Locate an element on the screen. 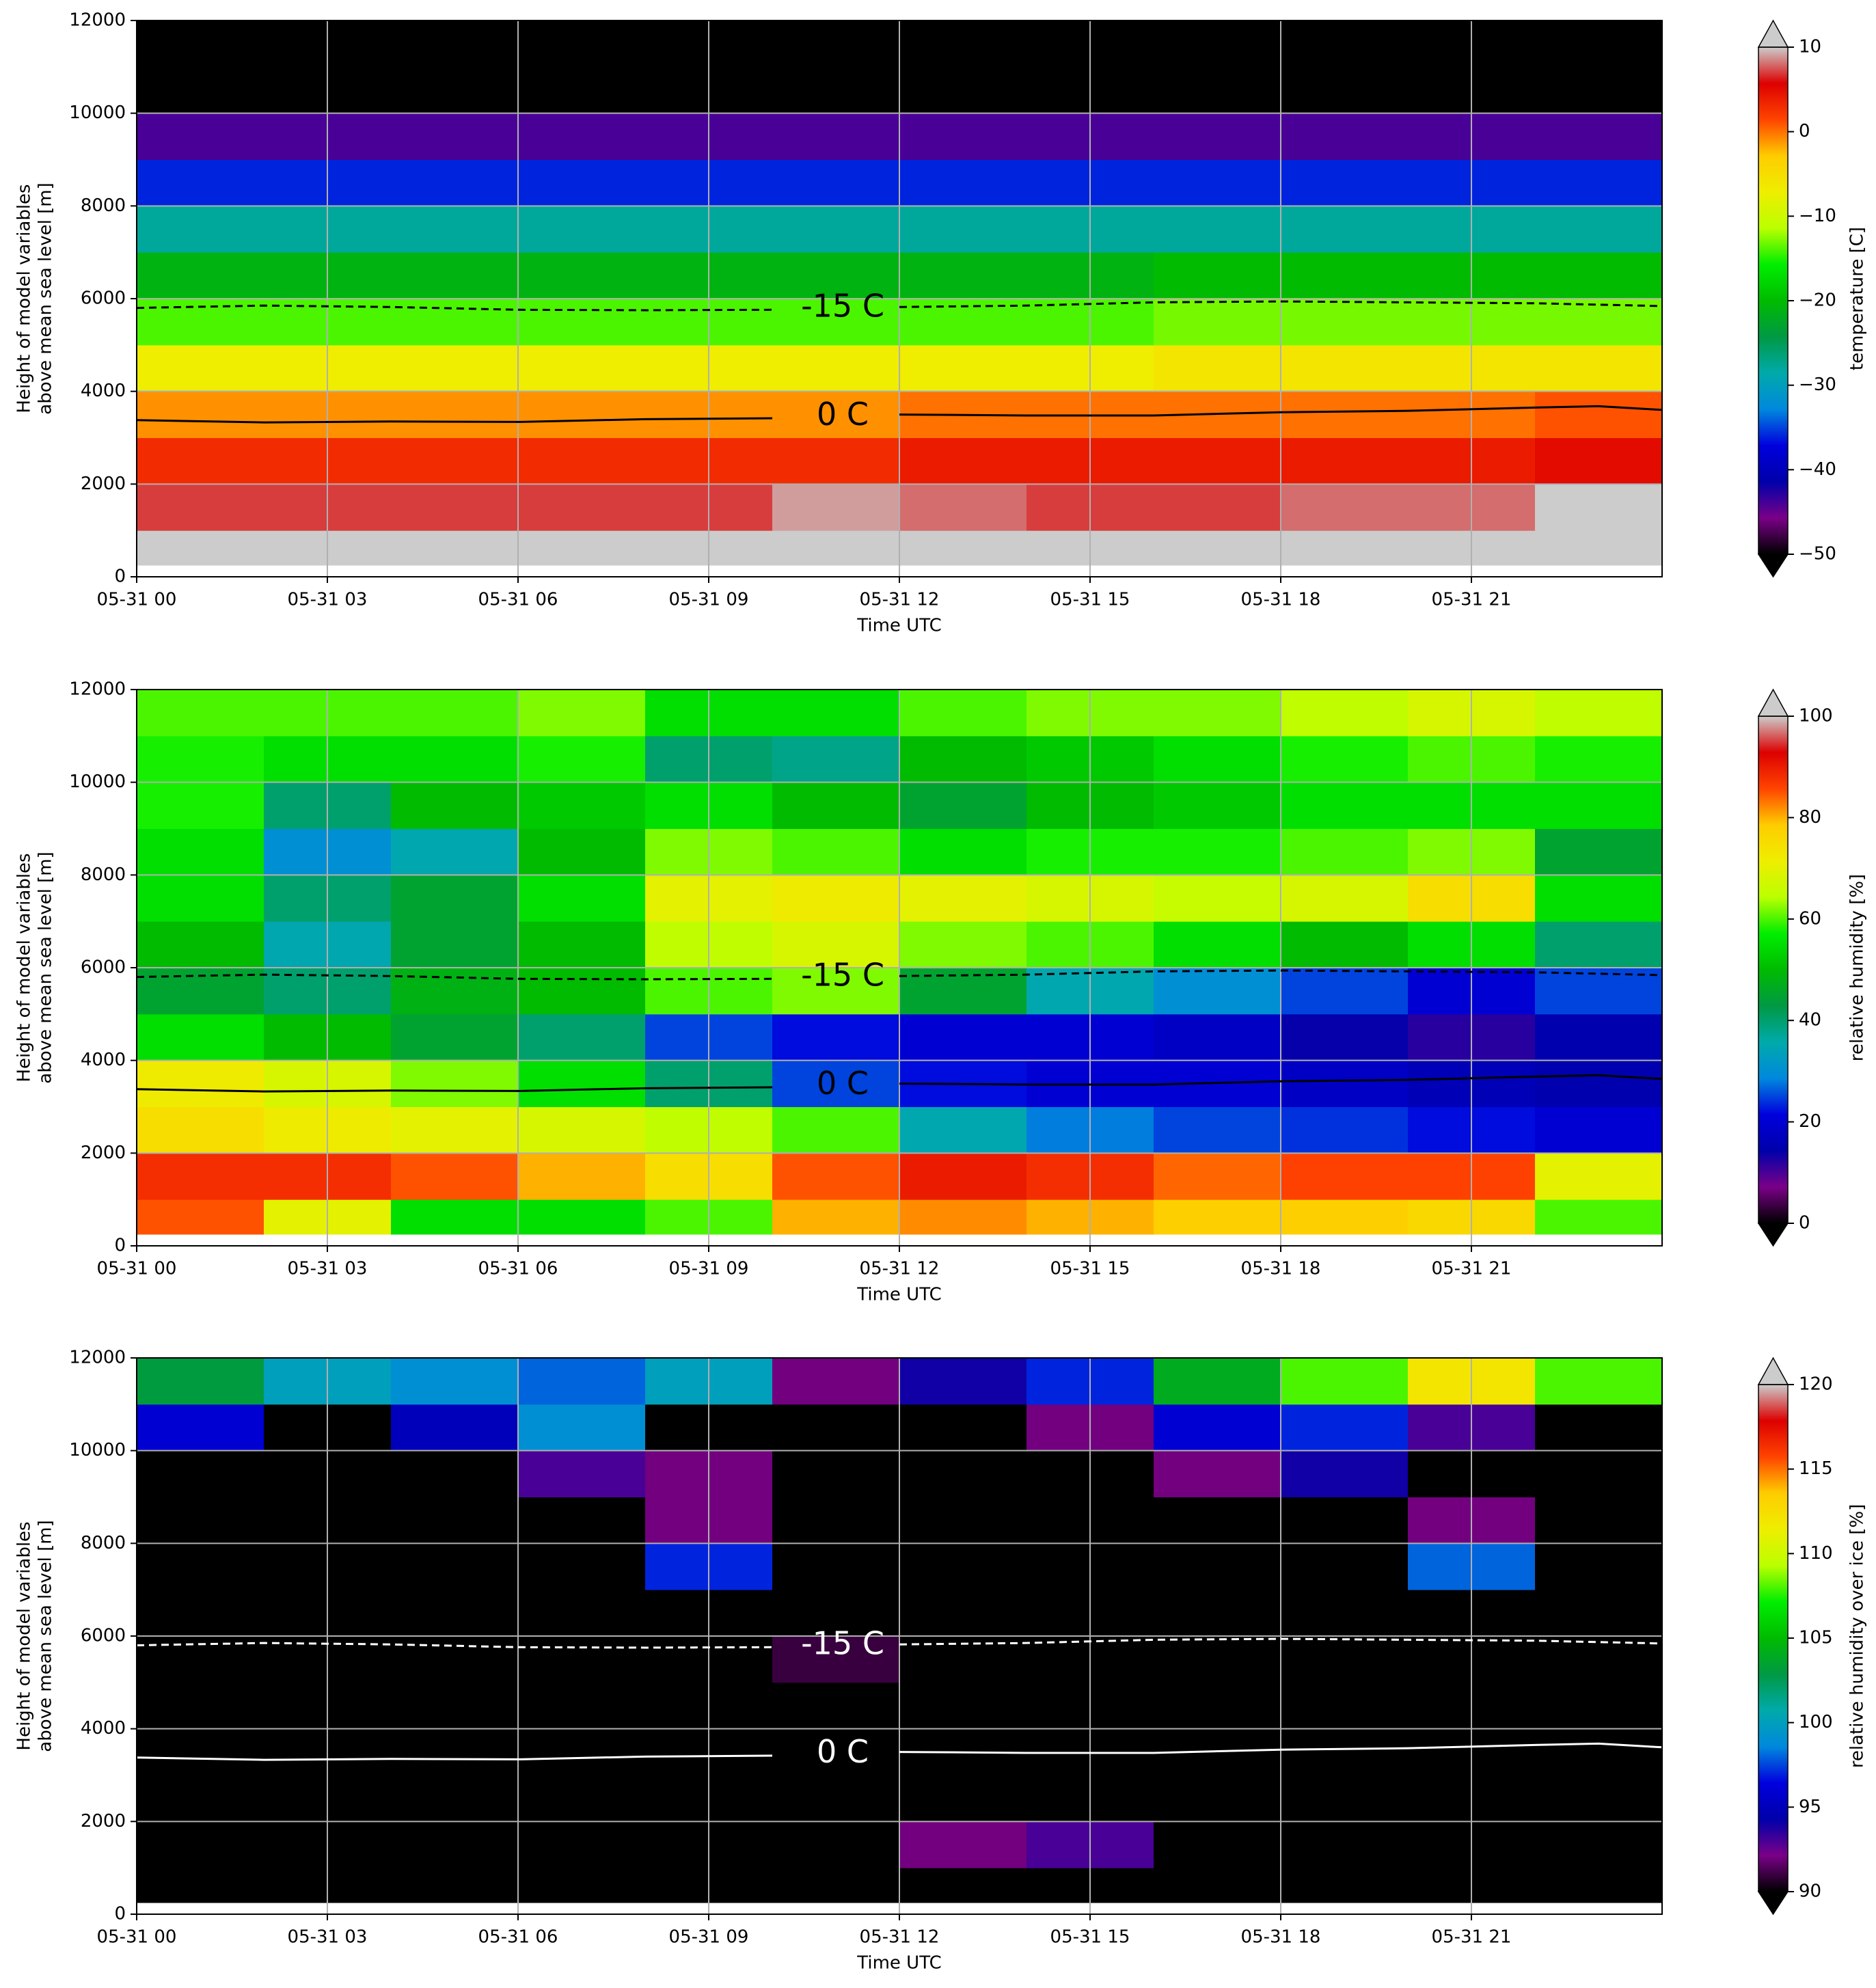 The width and height of the screenshot is (1876, 1988). y-tick-label: 2000 is located at coordinates (103, 1822).